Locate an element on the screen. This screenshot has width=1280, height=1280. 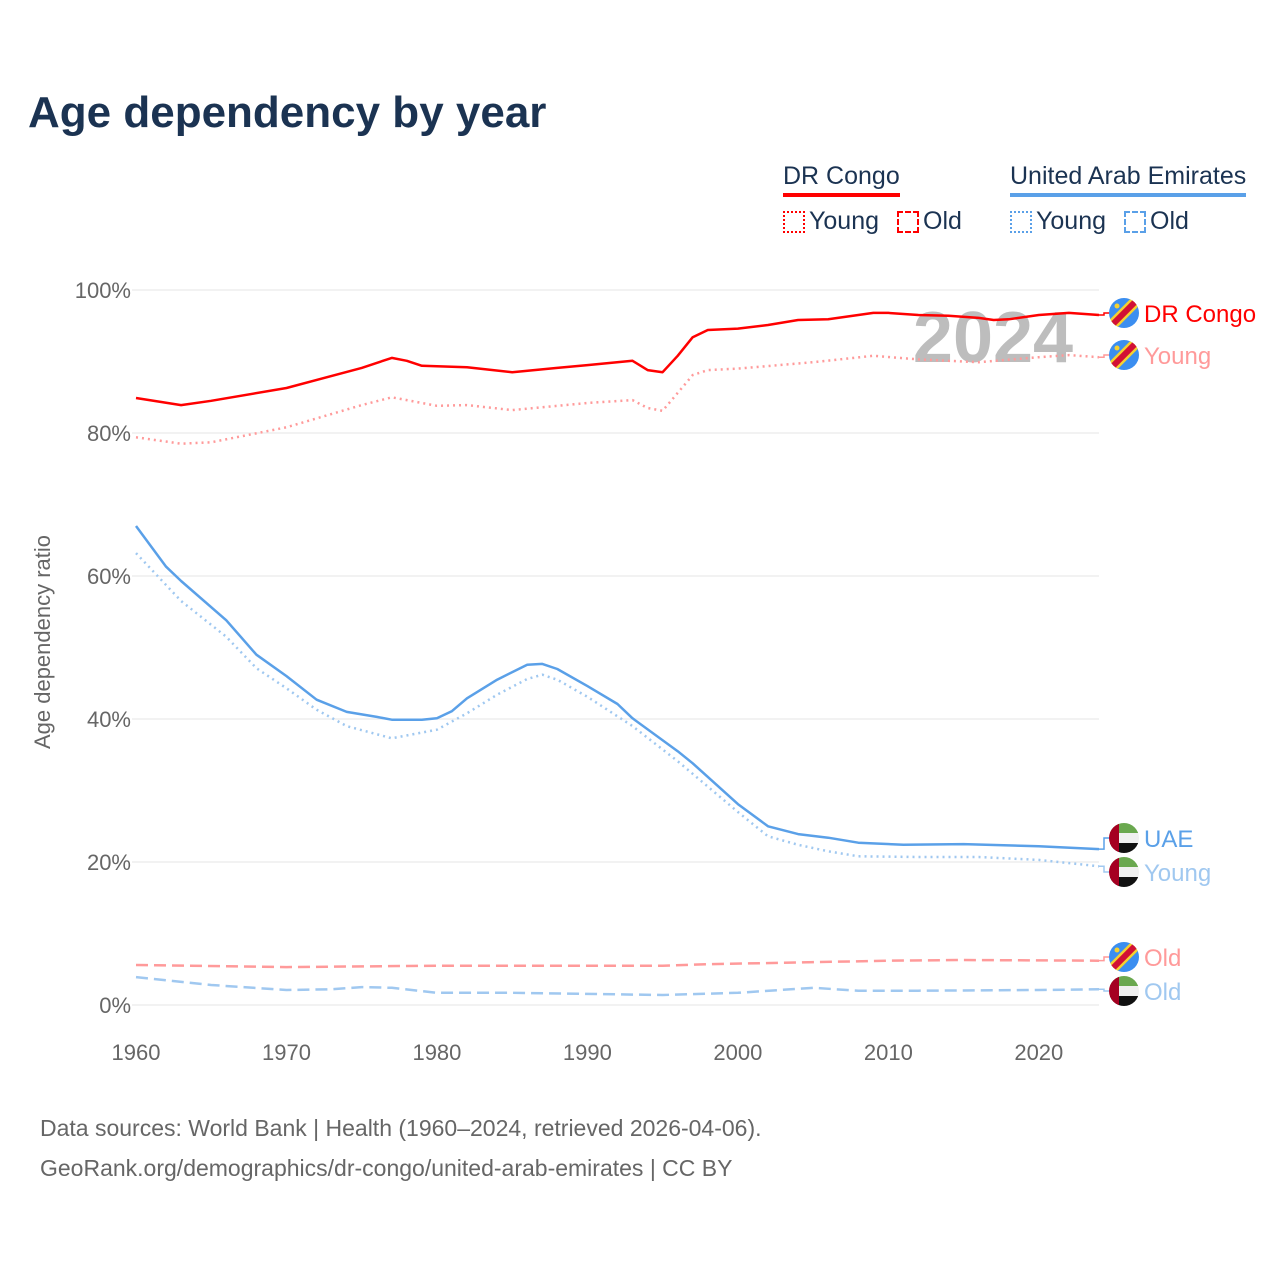
end-label: DR Congo is located at coordinates (1200, 314).